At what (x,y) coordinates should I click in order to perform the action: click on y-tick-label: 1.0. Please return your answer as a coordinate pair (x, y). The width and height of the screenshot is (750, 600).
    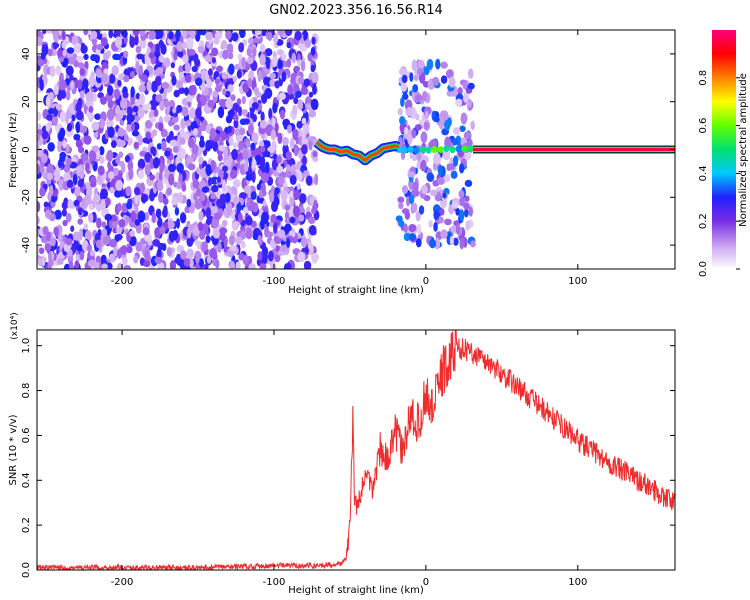
    Looking at the image, I should click on (26, 346).